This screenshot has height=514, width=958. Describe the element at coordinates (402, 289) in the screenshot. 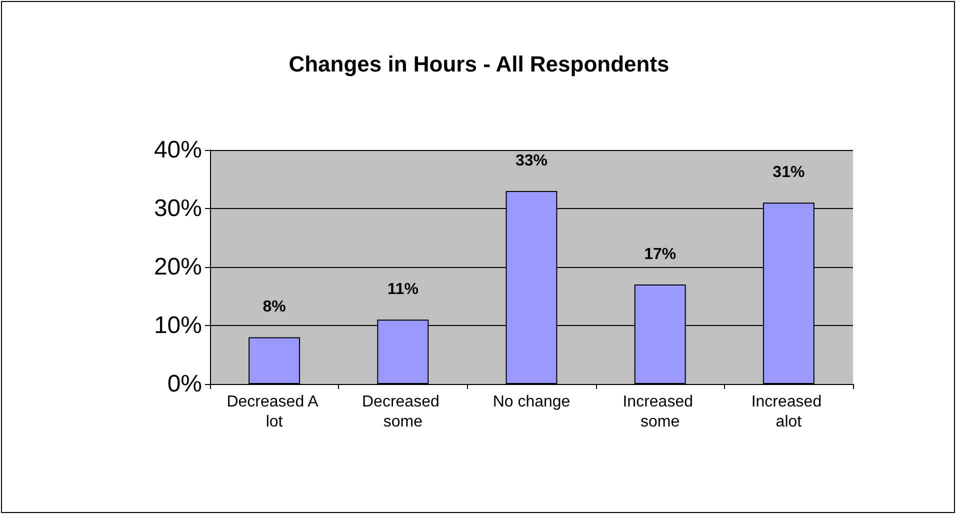

I see `data-label: 11%` at that location.